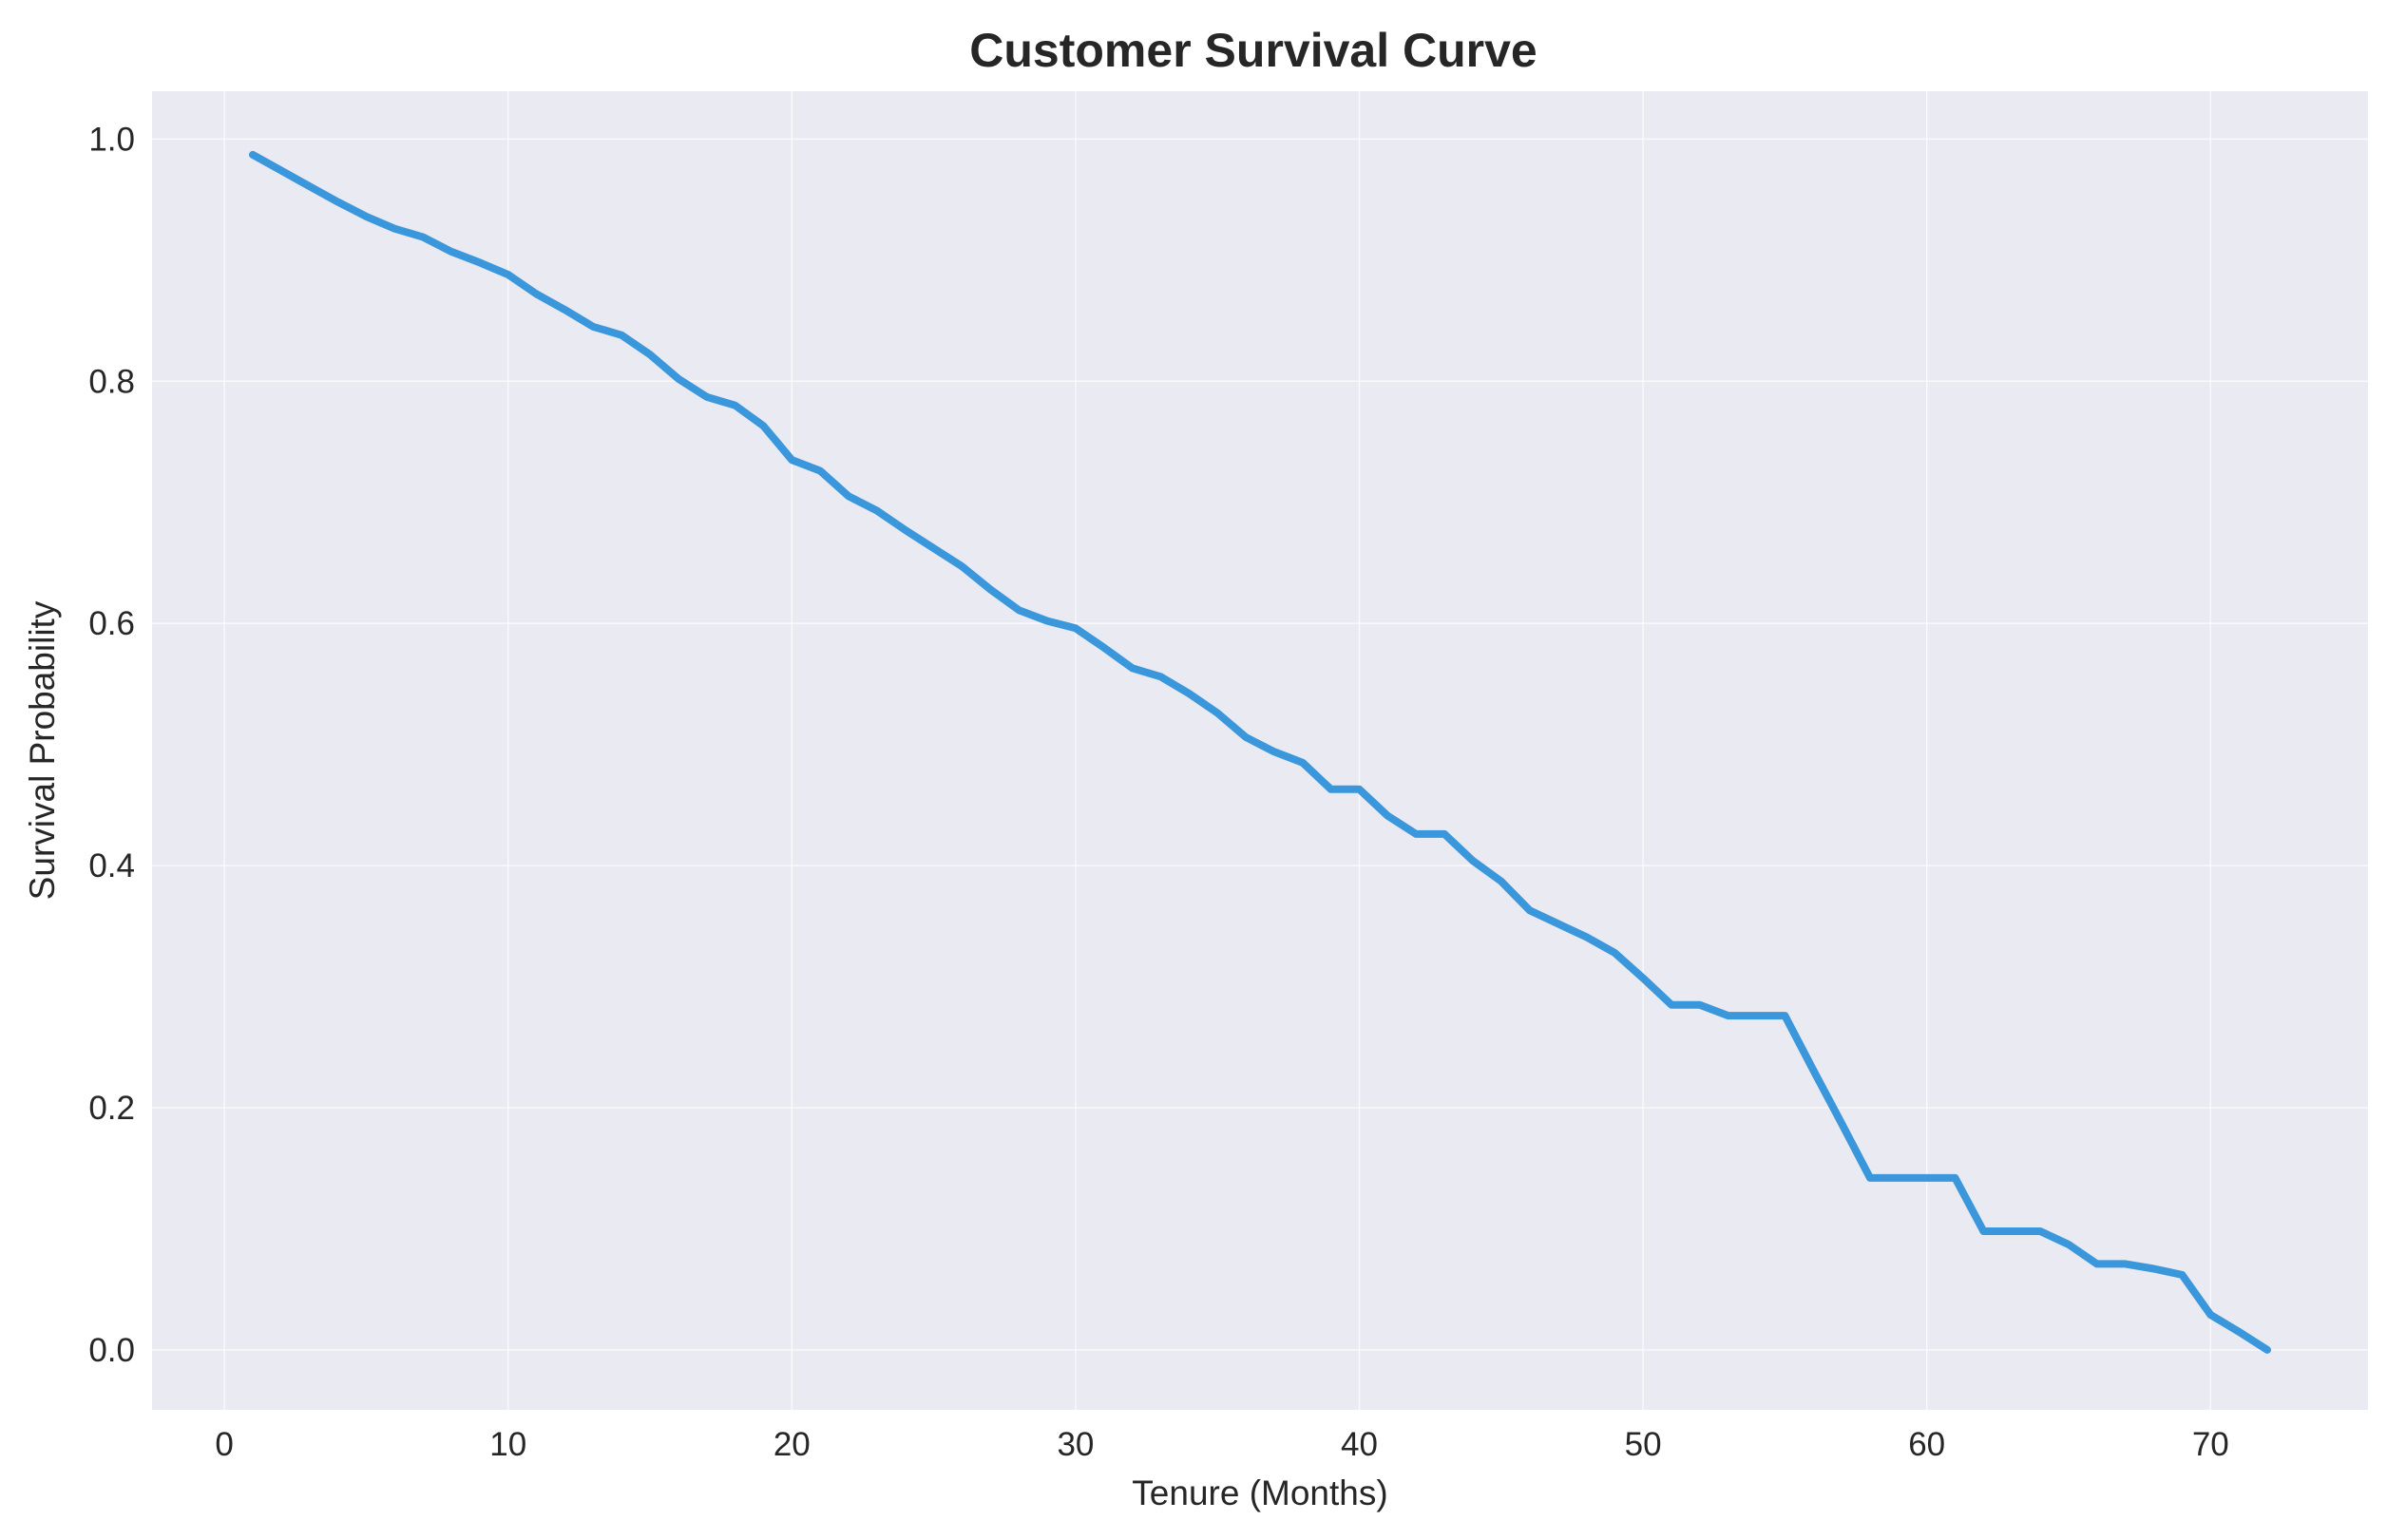 Image resolution: width=2387 pixels, height=1540 pixels. Describe the element at coordinates (111, 381) in the screenshot. I see `y-tick-label: 0.8` at that location.